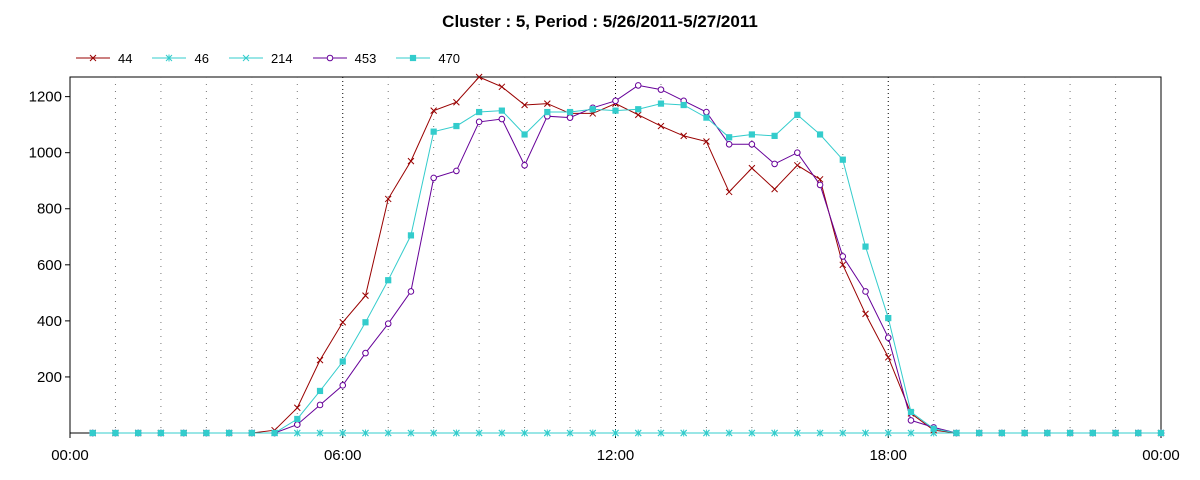  What do you see at coordinates (49, 265) in the screenshot?
I see `y-tick-label: 600` at bounding box center [49, 265].